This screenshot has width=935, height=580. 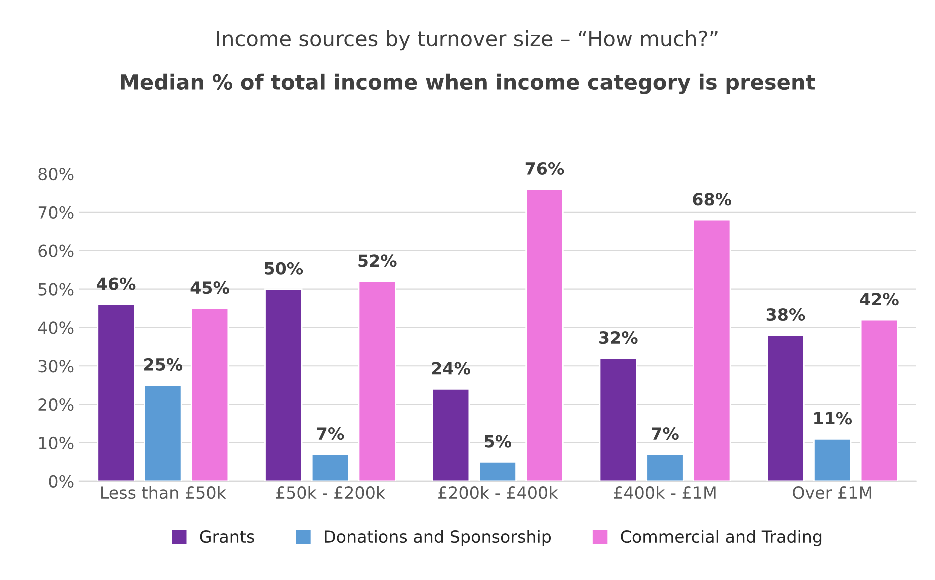 What do you see at coordinates (56, 405) in the screenshot?
I see `y-tick-label: 20%` at bounding box center [56, 405].